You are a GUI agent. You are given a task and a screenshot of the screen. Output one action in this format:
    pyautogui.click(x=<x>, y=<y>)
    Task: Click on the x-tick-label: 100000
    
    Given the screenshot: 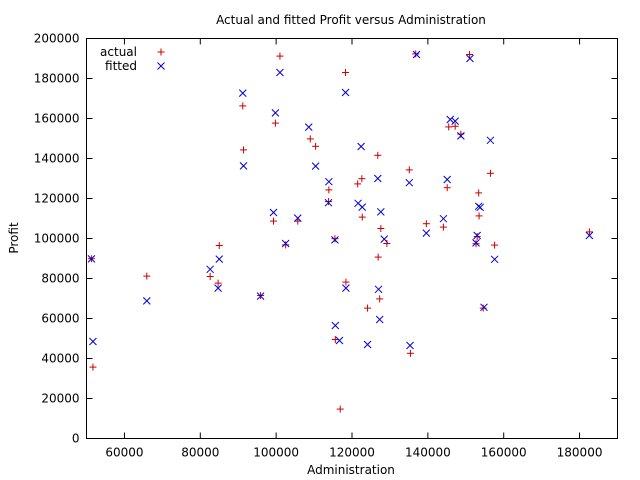 What is the action you would take?
    pyautogui.click(x=276, y=453)
    